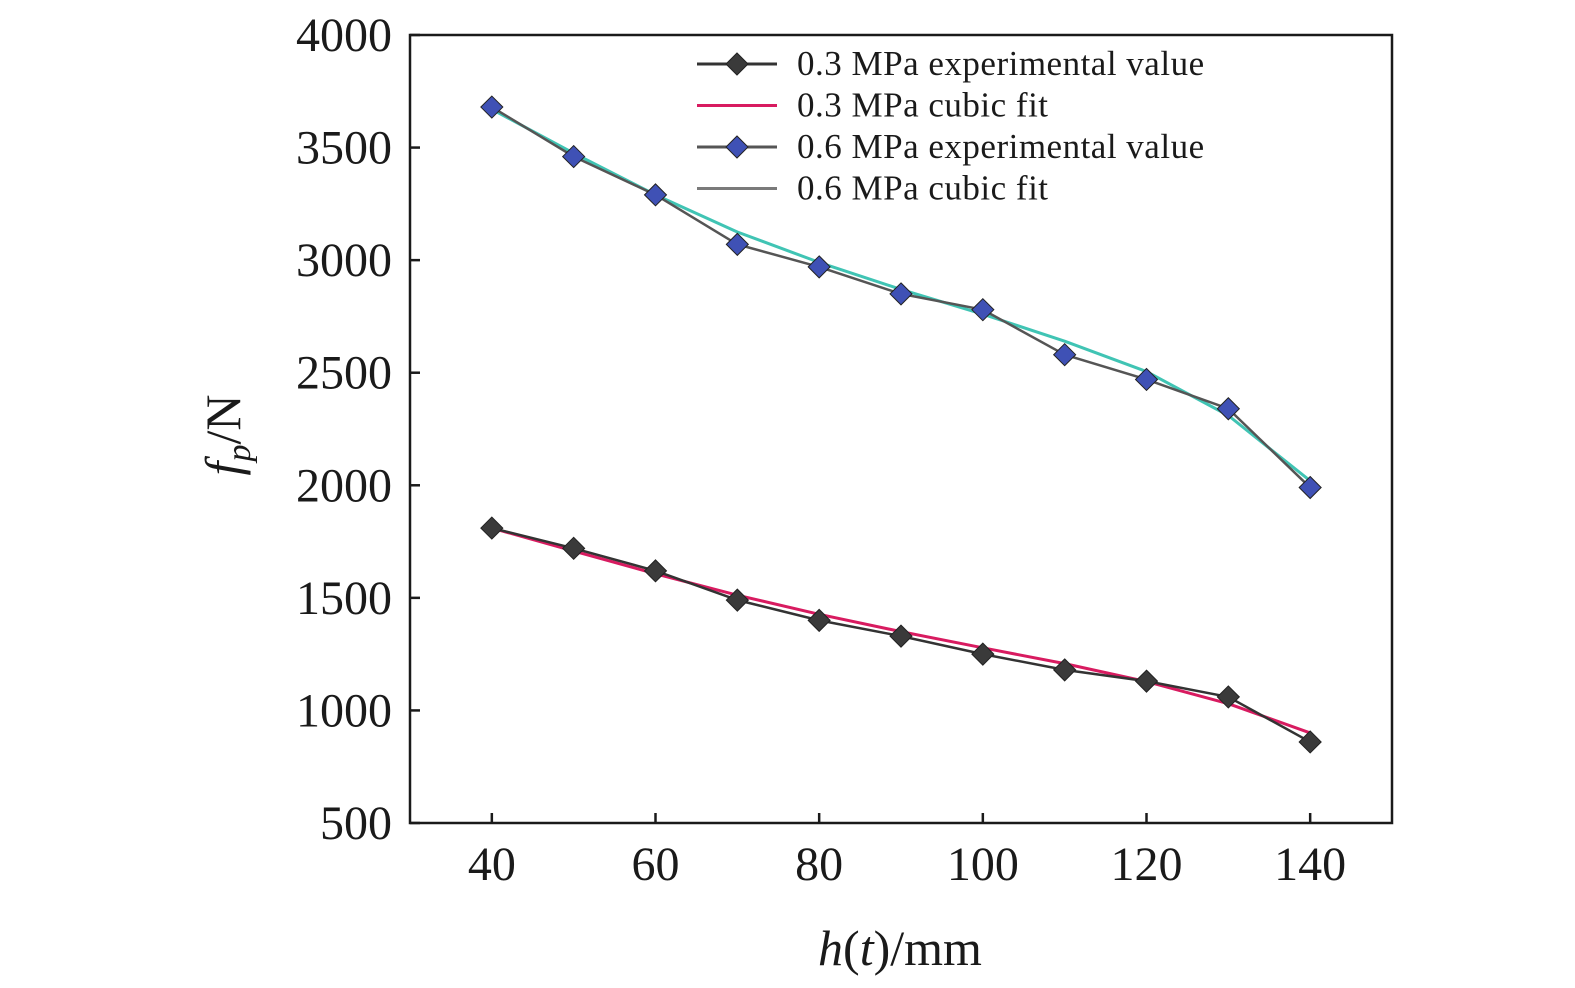  I want to click on x-tick-label: 100, so click(983, 864).